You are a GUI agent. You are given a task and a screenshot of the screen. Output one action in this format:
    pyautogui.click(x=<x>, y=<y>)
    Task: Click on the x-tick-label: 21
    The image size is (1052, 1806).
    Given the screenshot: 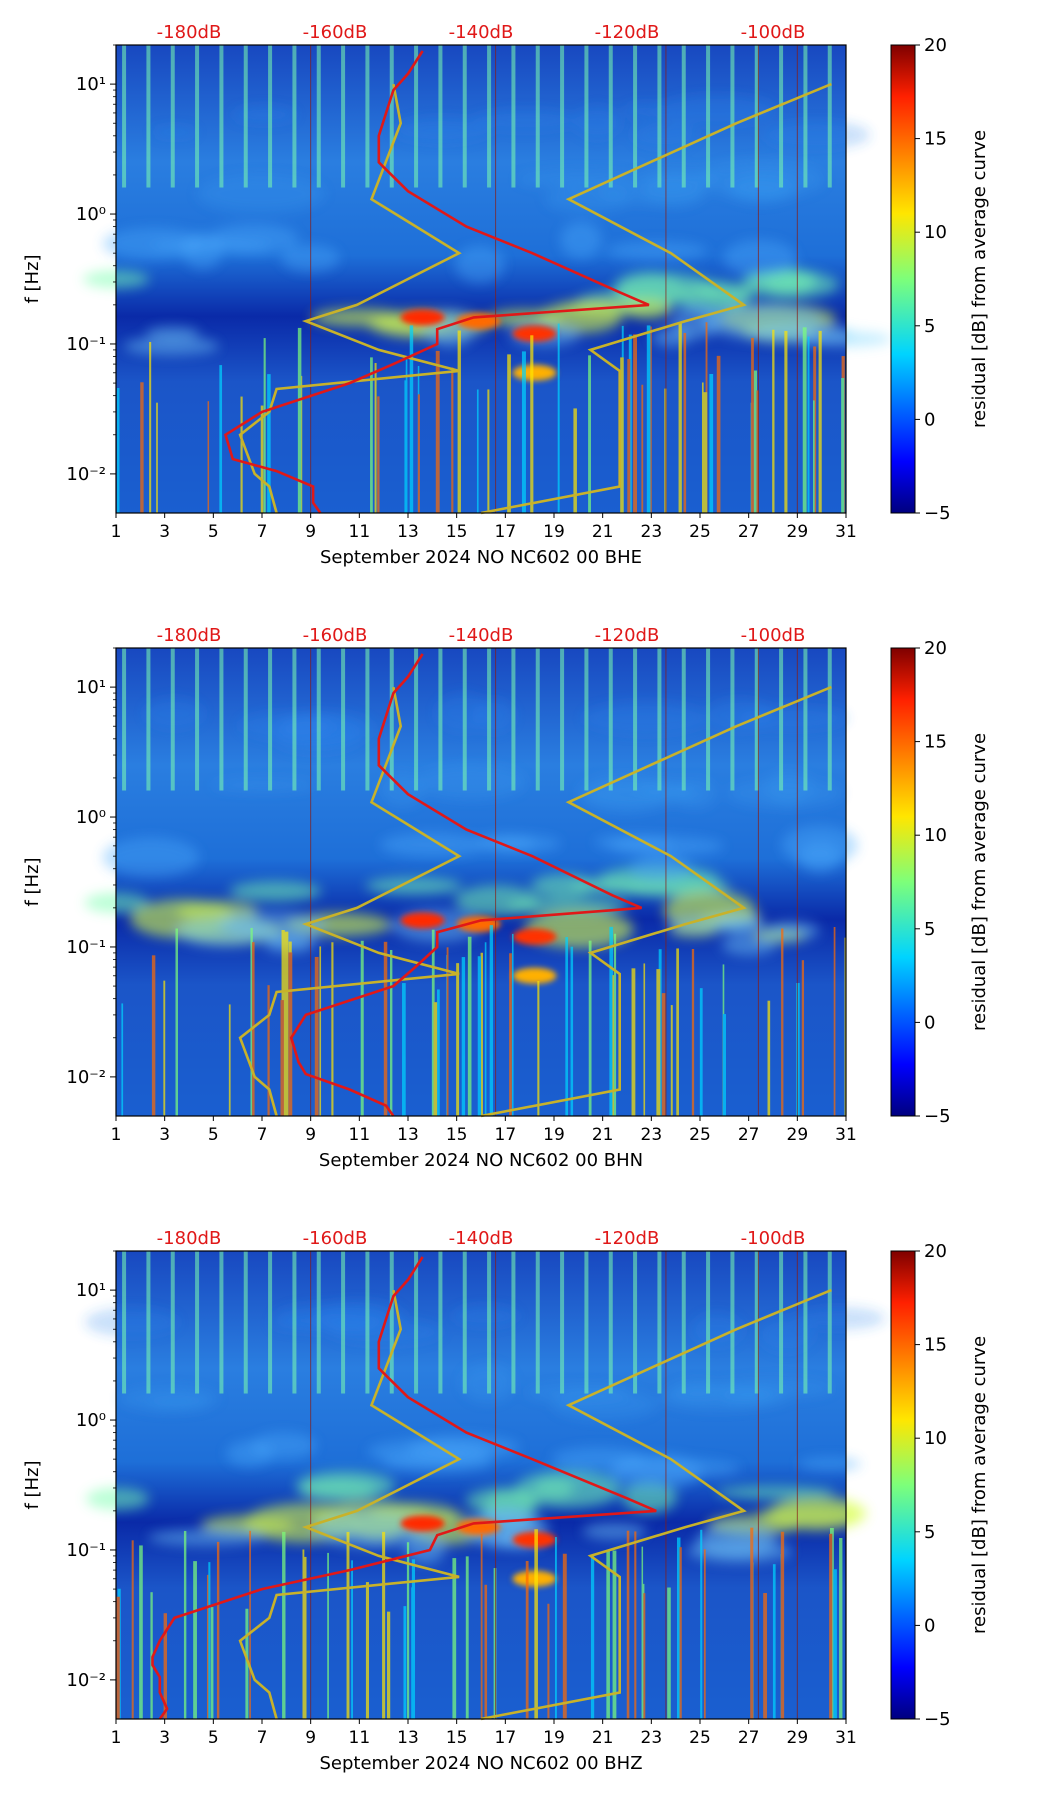 What is the action you would take?
    pyautogui.click(x=603, y=1738)
    